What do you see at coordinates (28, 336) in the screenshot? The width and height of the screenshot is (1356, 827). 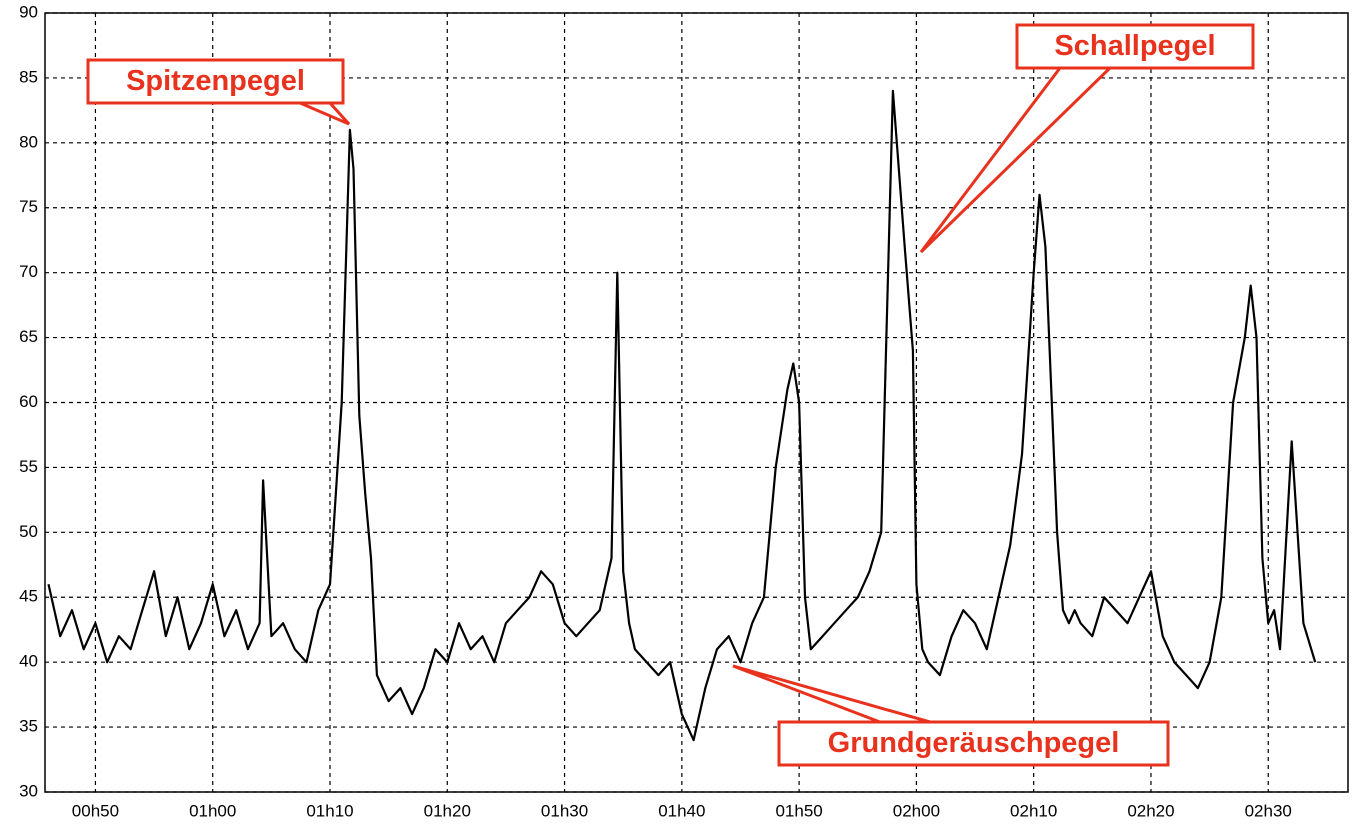 I see `y-tick-label: 65` at bounding box center [28, 336].